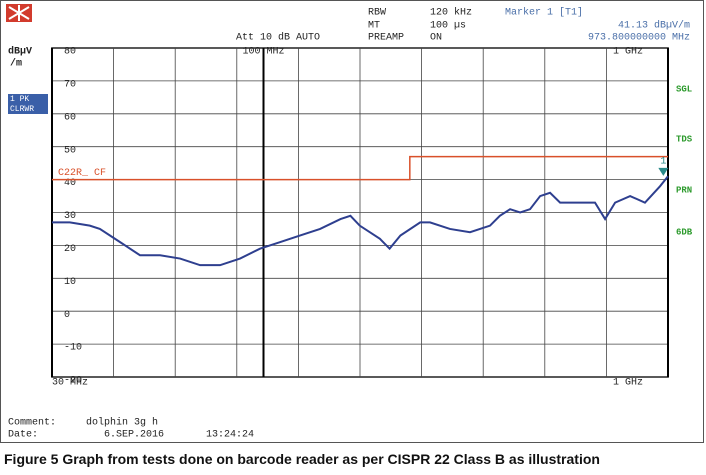  What do you see at coordinates (436, 38) in the screenshot?
I see `preamp: ON` at bounding box center [436, 38].